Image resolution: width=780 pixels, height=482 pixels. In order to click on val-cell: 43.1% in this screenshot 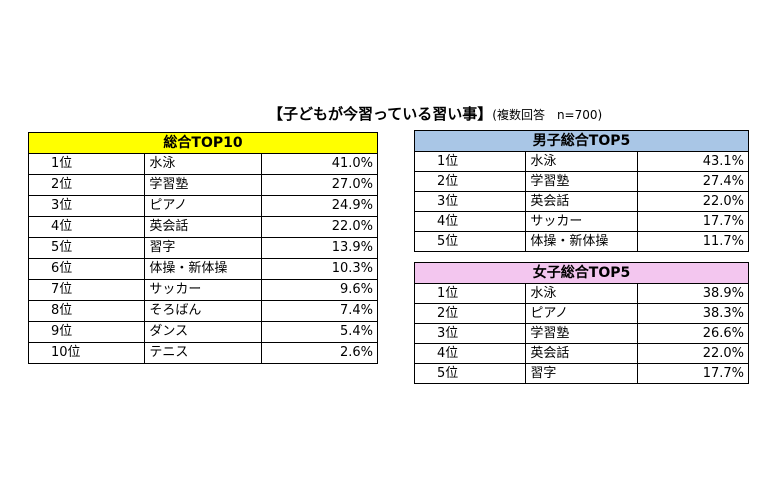, I will do `click(693, 161)`.